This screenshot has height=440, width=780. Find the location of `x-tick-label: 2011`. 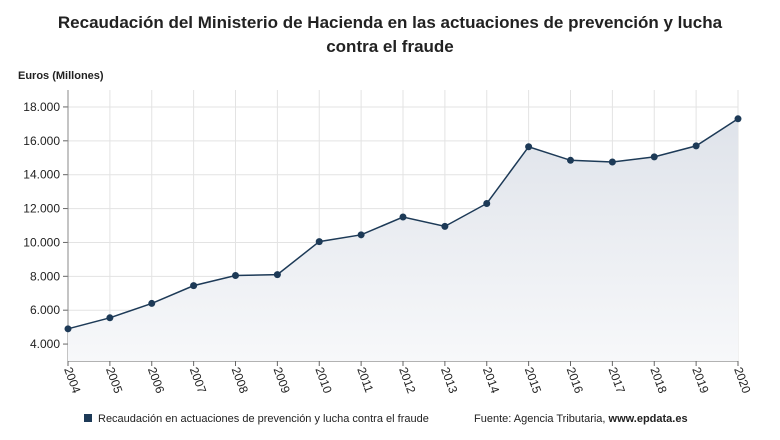

x-tick-label: 2011 is located at coordinates (365, 379).